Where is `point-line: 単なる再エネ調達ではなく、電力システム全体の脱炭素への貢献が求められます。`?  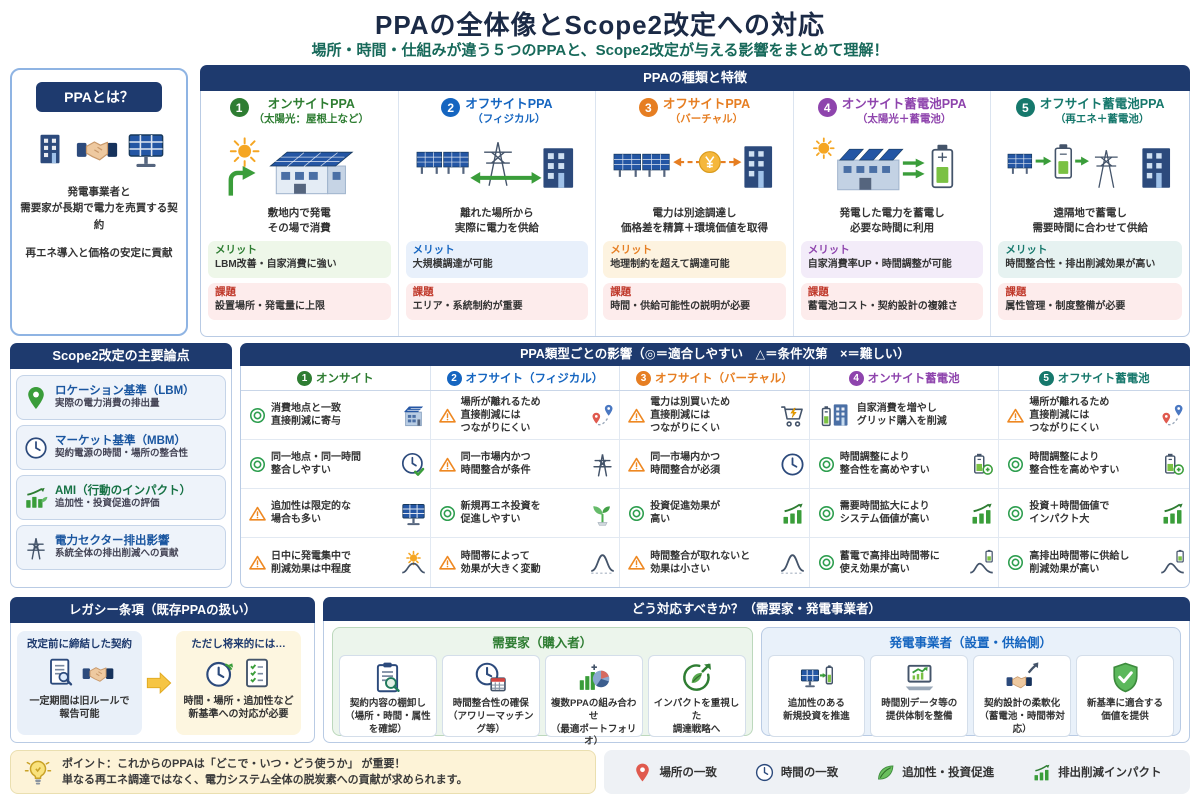
point-line: 単なる再エネ調達ではなく、電力システム全体の脱炭素への貢献が求められます。 is located at coordinates (265, 780).